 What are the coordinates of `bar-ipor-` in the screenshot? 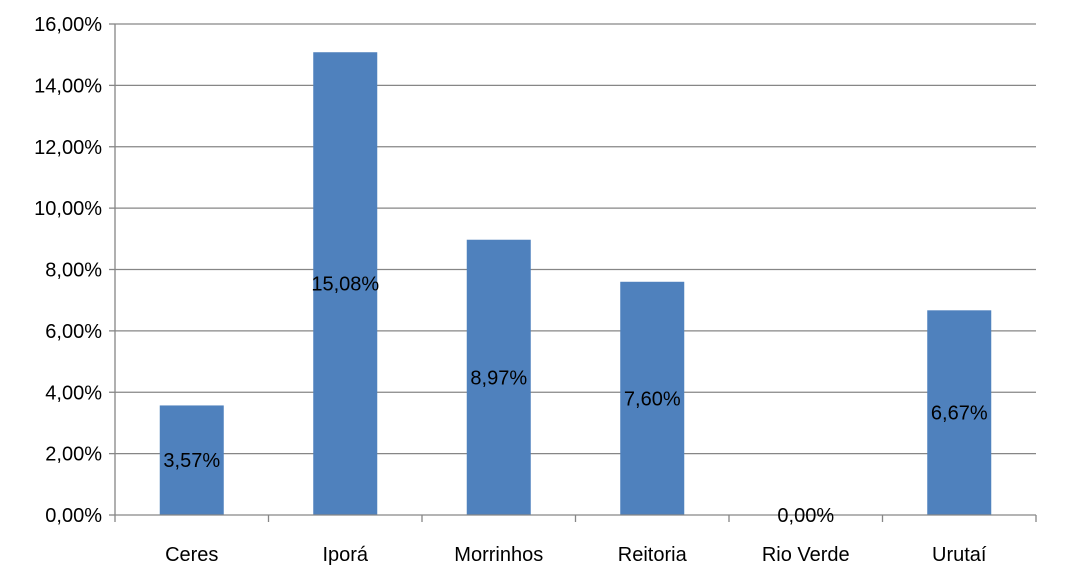 It's located at (345, 284).